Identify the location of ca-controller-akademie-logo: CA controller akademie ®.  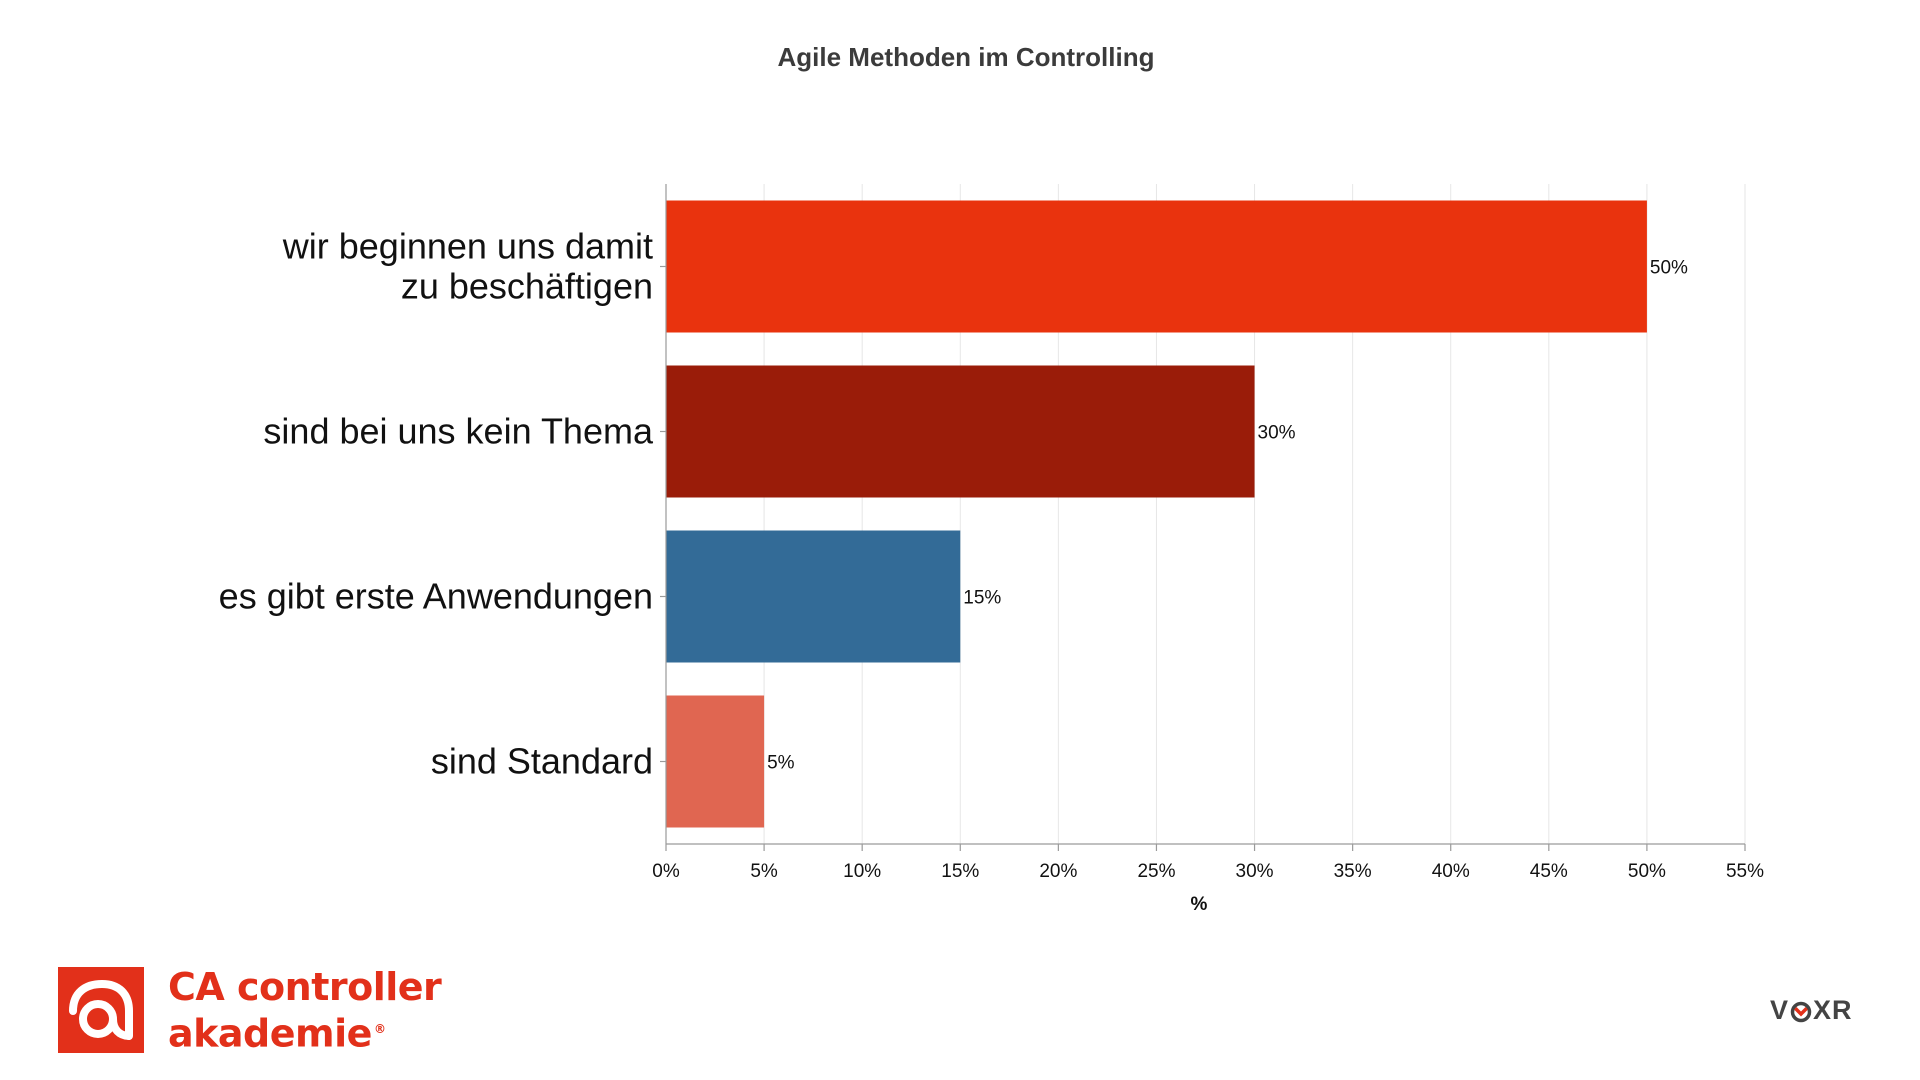
(250, 1010).